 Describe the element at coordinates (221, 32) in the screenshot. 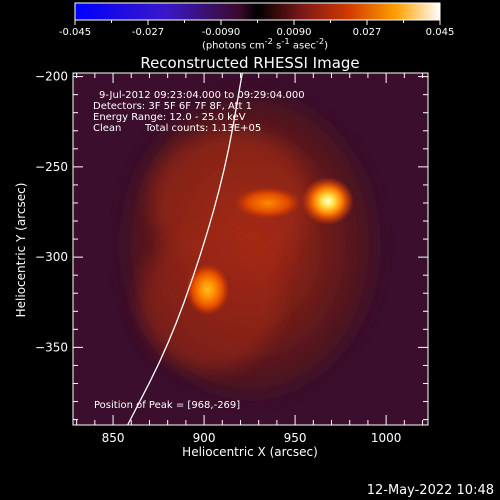

I see `colorbar-tick-label: -0.0090` at that location.